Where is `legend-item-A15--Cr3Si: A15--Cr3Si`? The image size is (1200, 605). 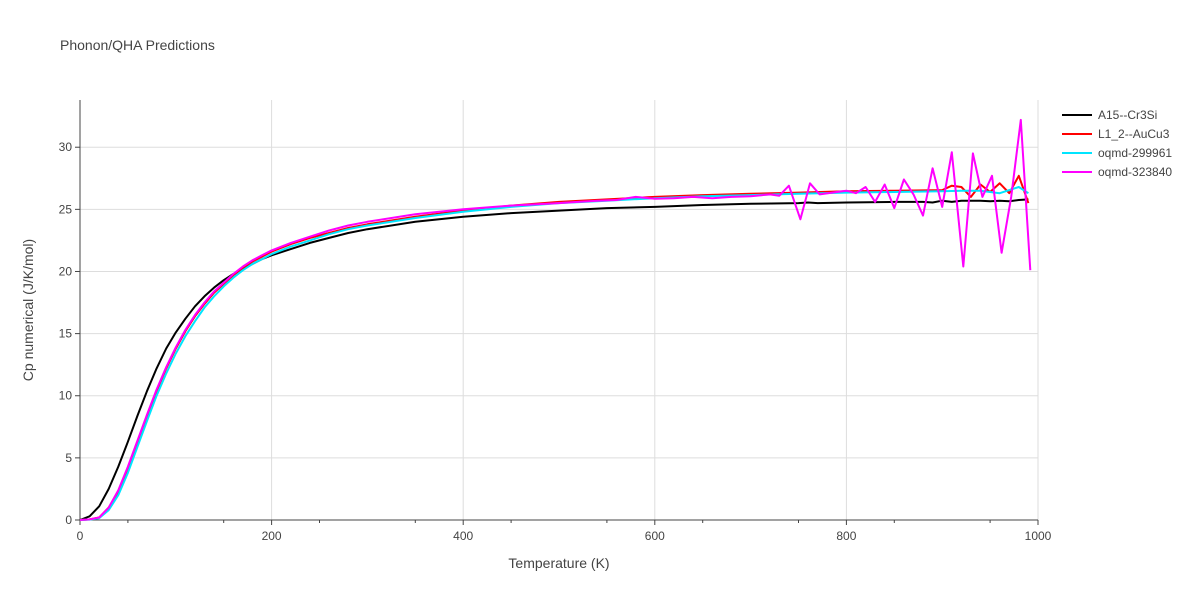
legend-item-A15--Cr3Si: A15--Cr3Si is located at coordinates (1109, 115).